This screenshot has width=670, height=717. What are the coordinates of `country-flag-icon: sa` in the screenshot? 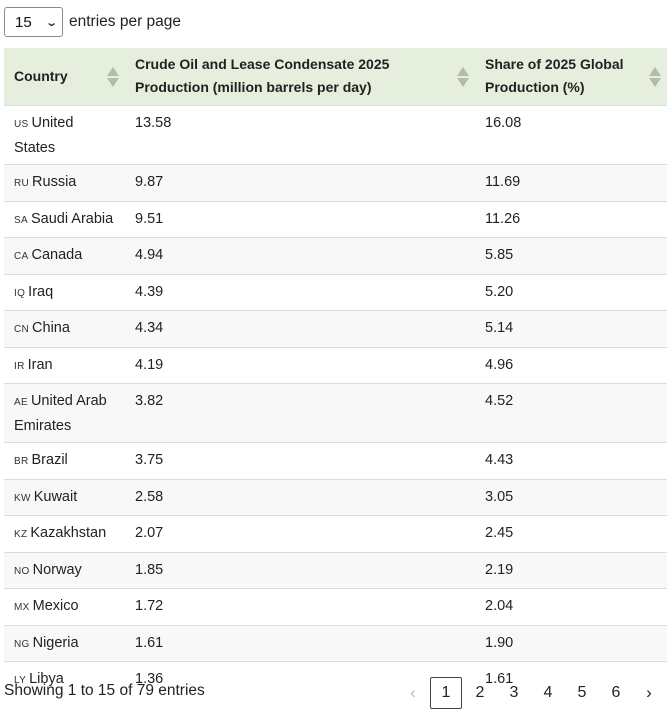 It's located at (21, 220).